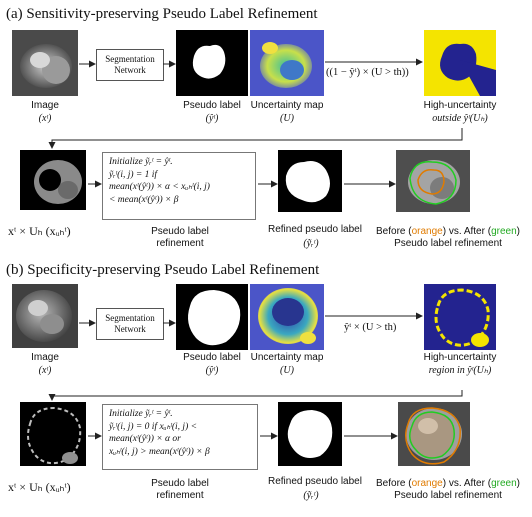 The image size is (532, 517). Describe the element at coordinates (287, 105) in the screenshot. I see `uncertainty-caption-a: Uncertainty map` at that location.